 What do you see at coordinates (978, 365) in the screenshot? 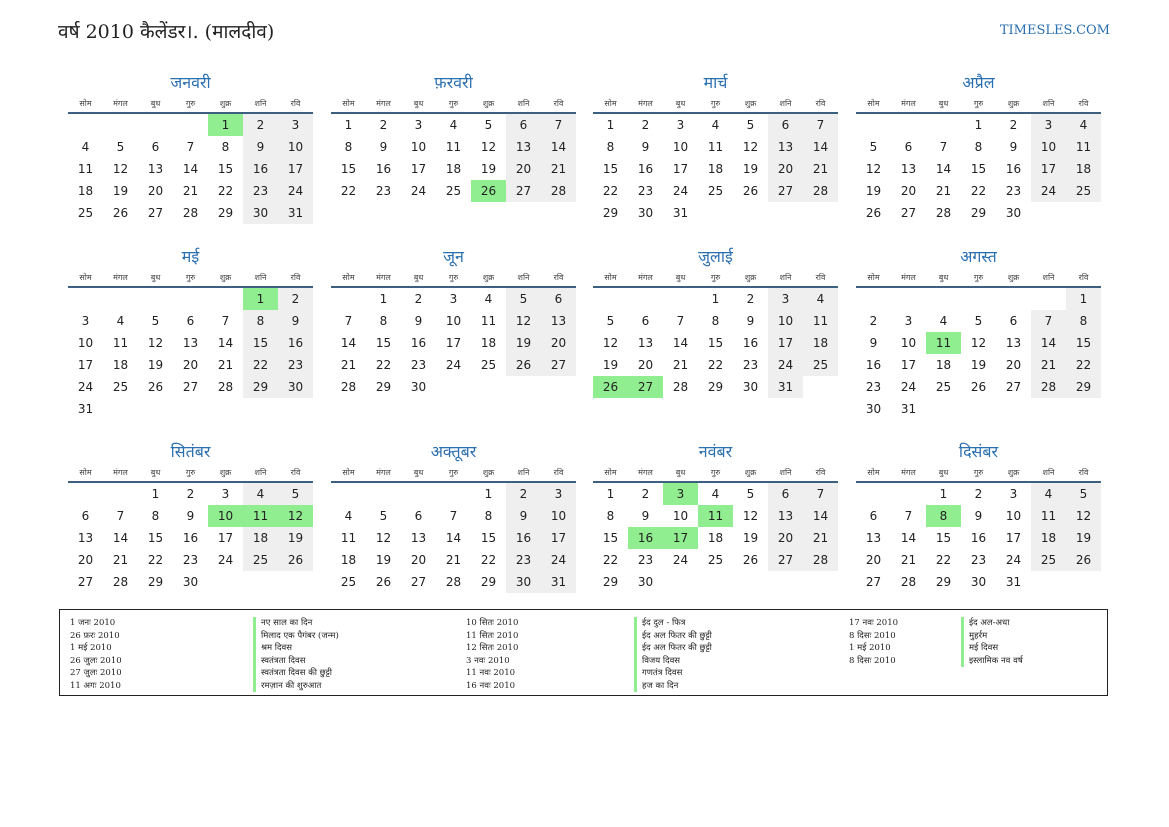
I see `day-cell: 19` at bounding box center [978, 365].